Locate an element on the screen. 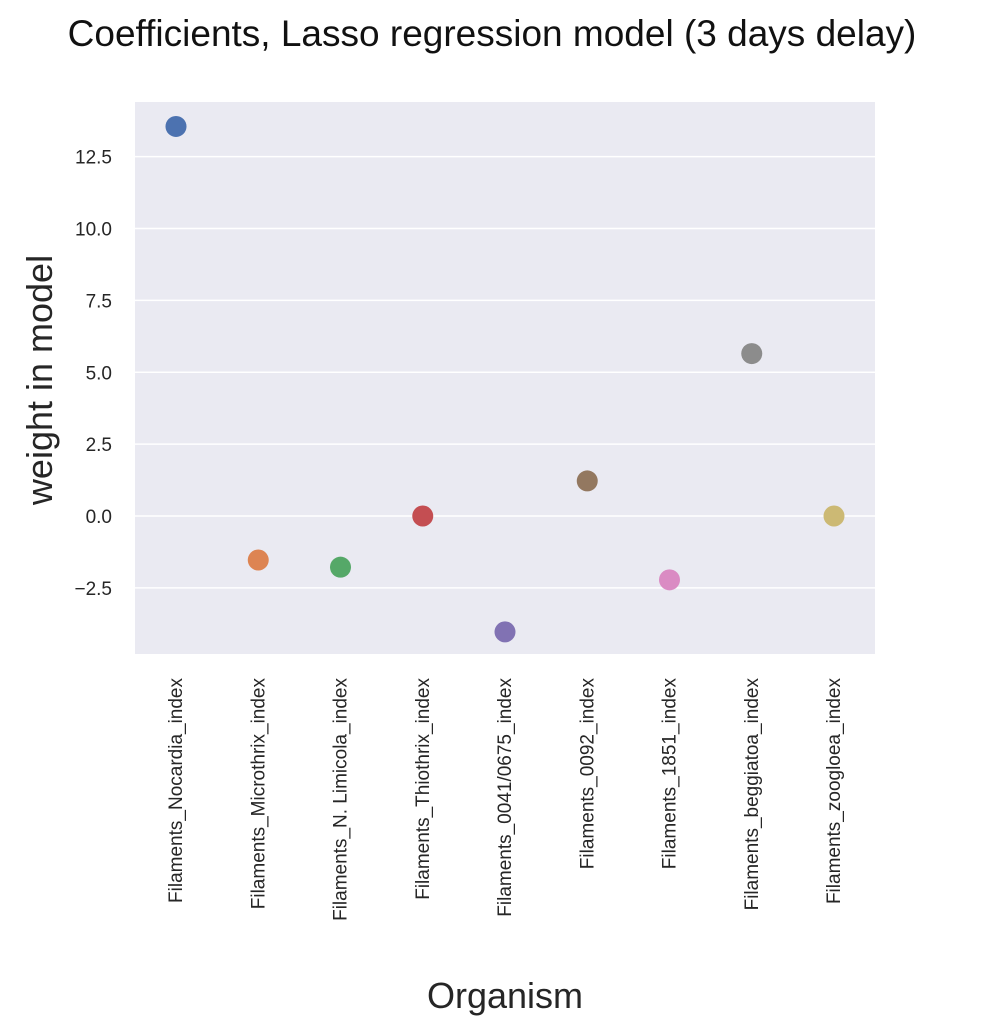 This screenshot has height=1030, width=984. y-tick-label: 12.5 is located at coordinates (93, 158).